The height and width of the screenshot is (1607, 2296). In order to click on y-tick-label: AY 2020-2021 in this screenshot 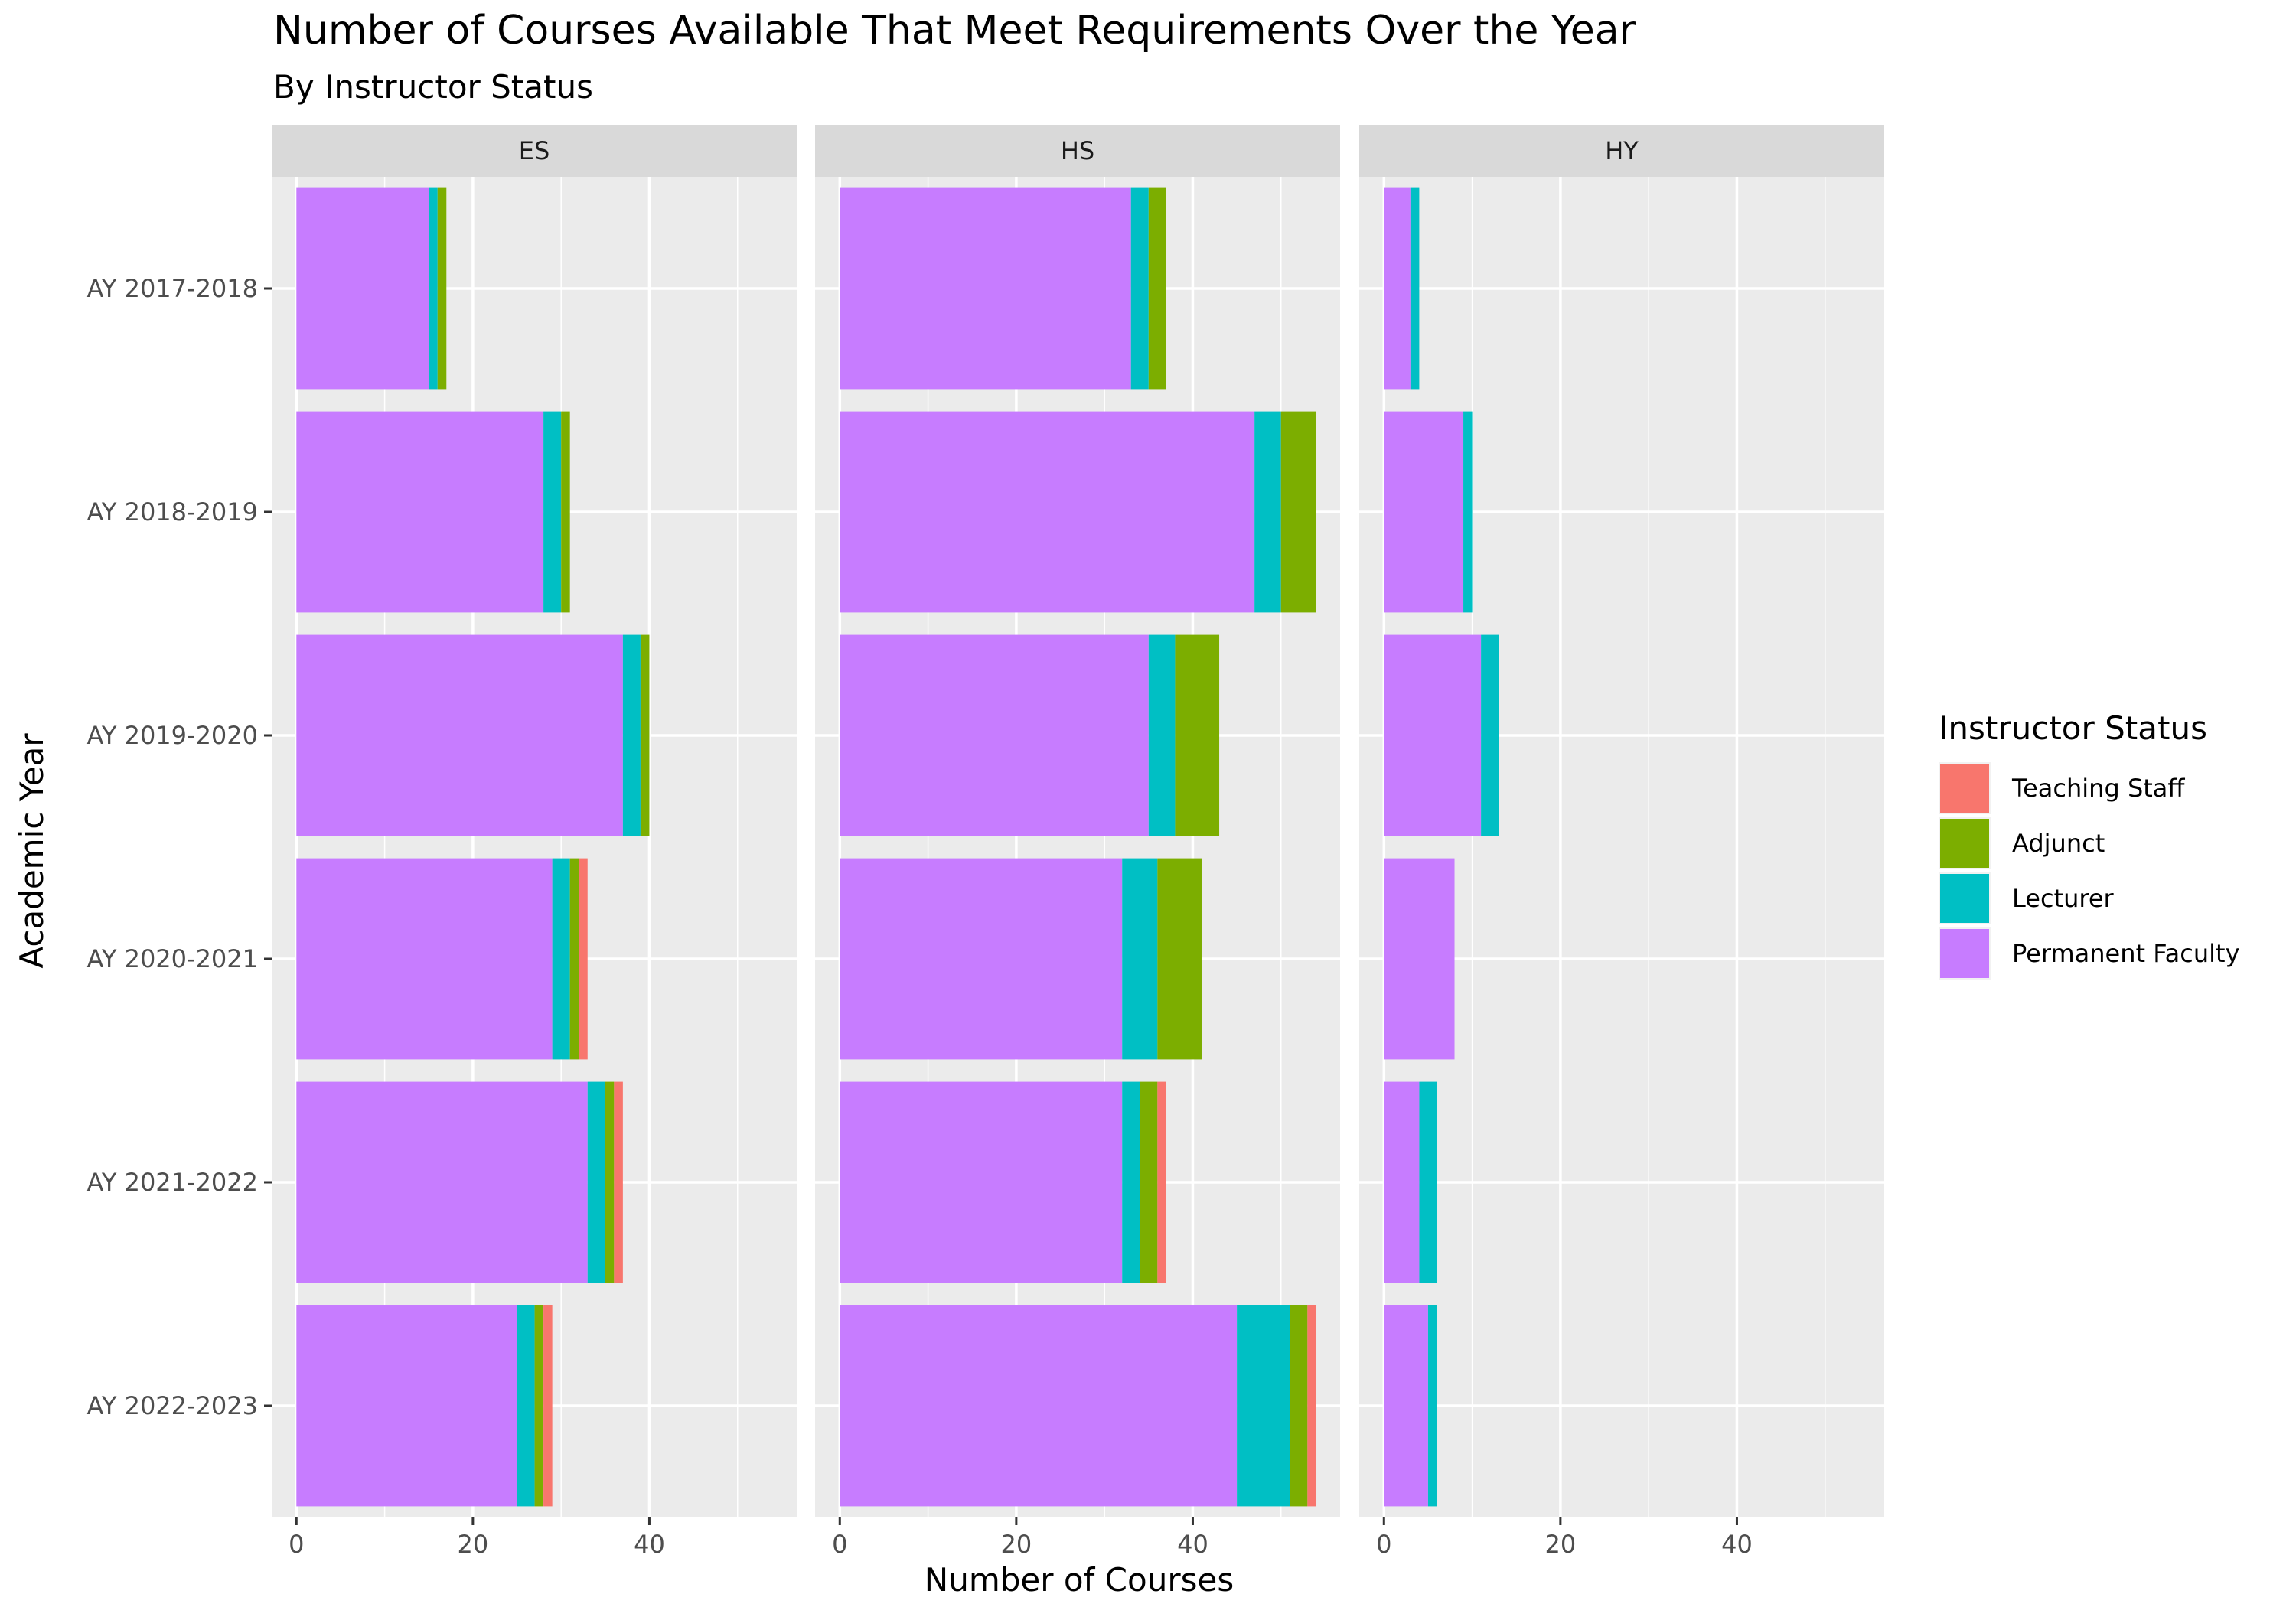, I will do `click(172, 958)`.